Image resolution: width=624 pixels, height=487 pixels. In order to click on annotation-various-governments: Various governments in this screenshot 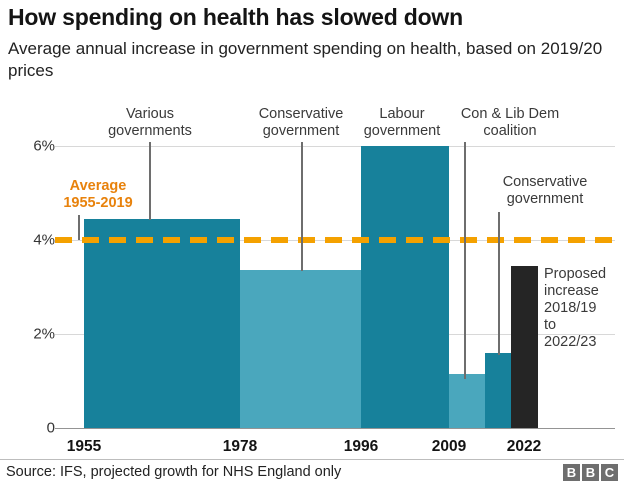, I will do `click(150, 123)`.